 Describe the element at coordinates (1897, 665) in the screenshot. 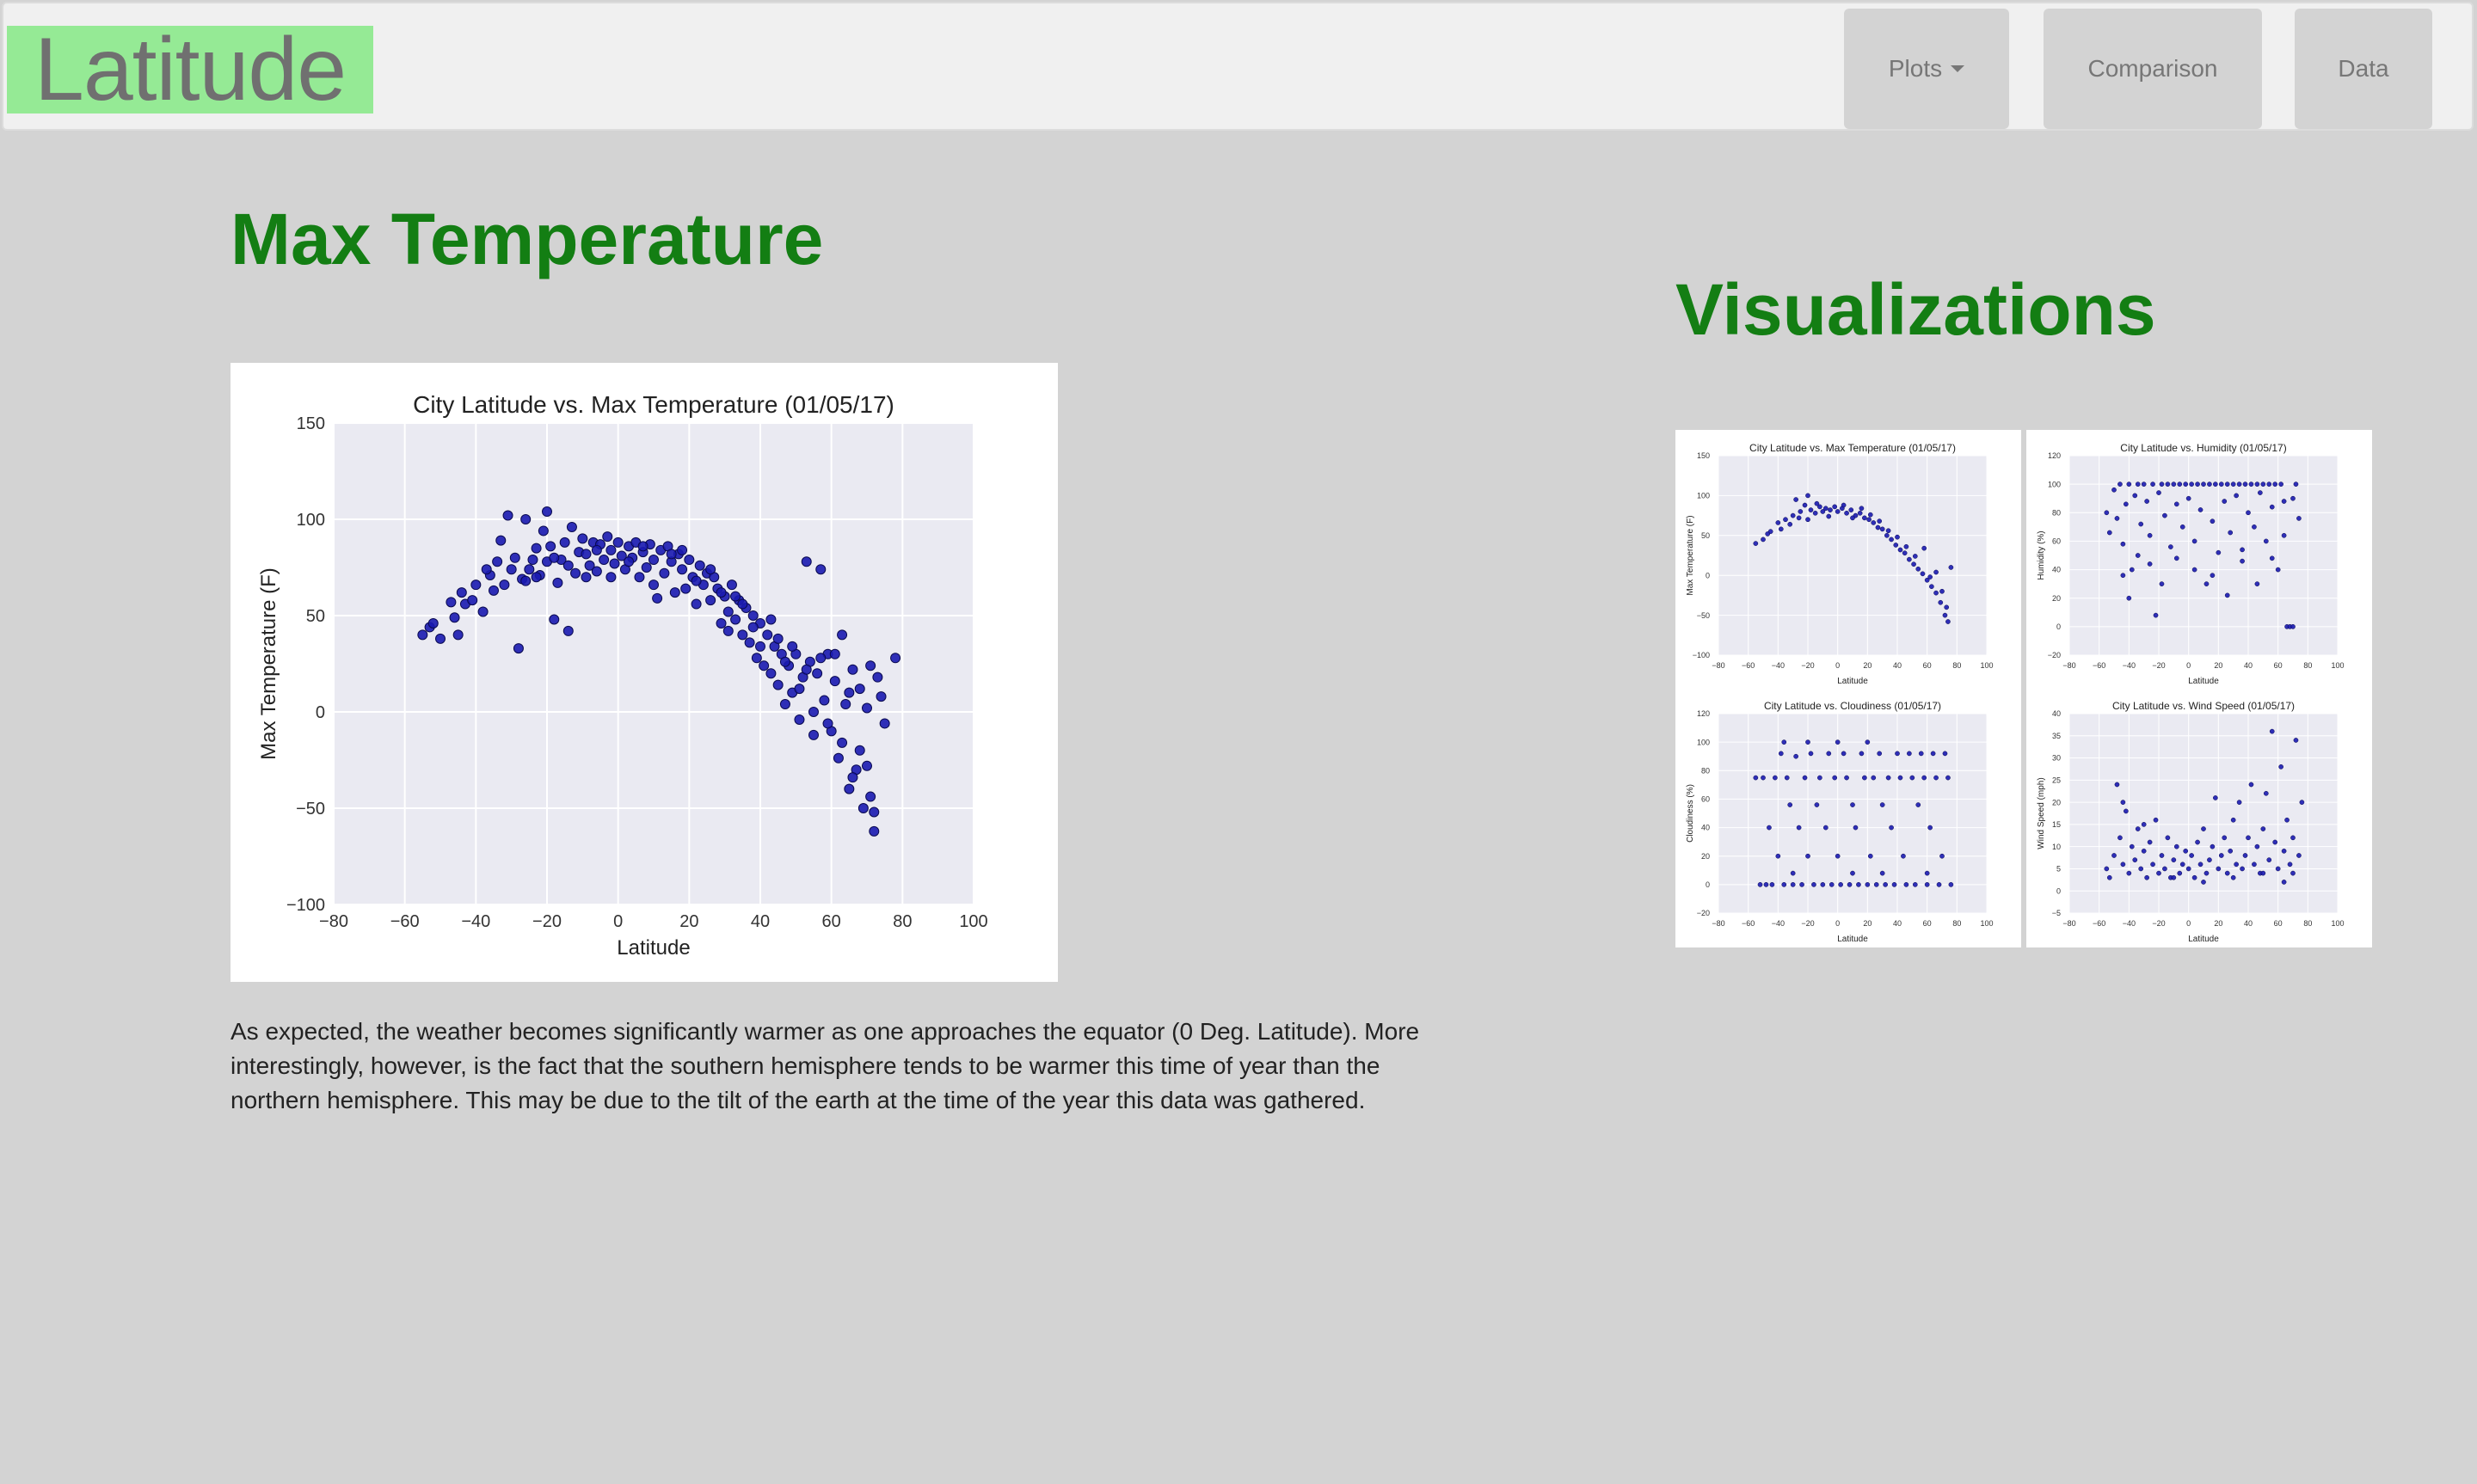

I see `x-tick-label: 40` at that location.